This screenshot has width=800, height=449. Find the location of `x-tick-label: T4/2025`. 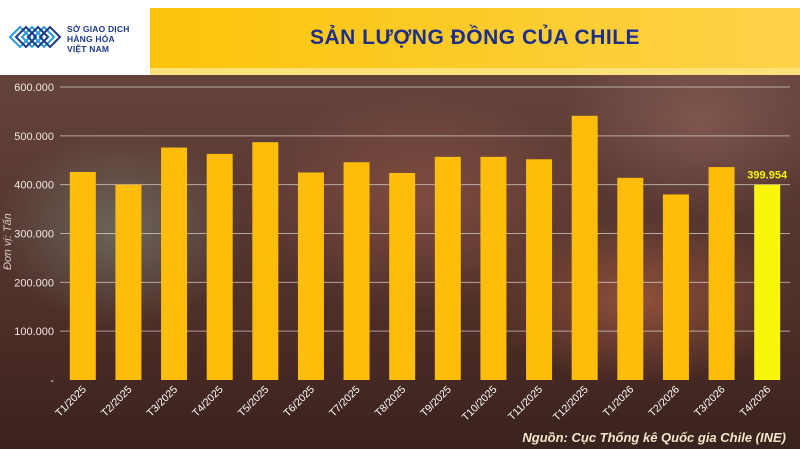

x-tick-label: T4/2025 is located at coordinates (208, 402).